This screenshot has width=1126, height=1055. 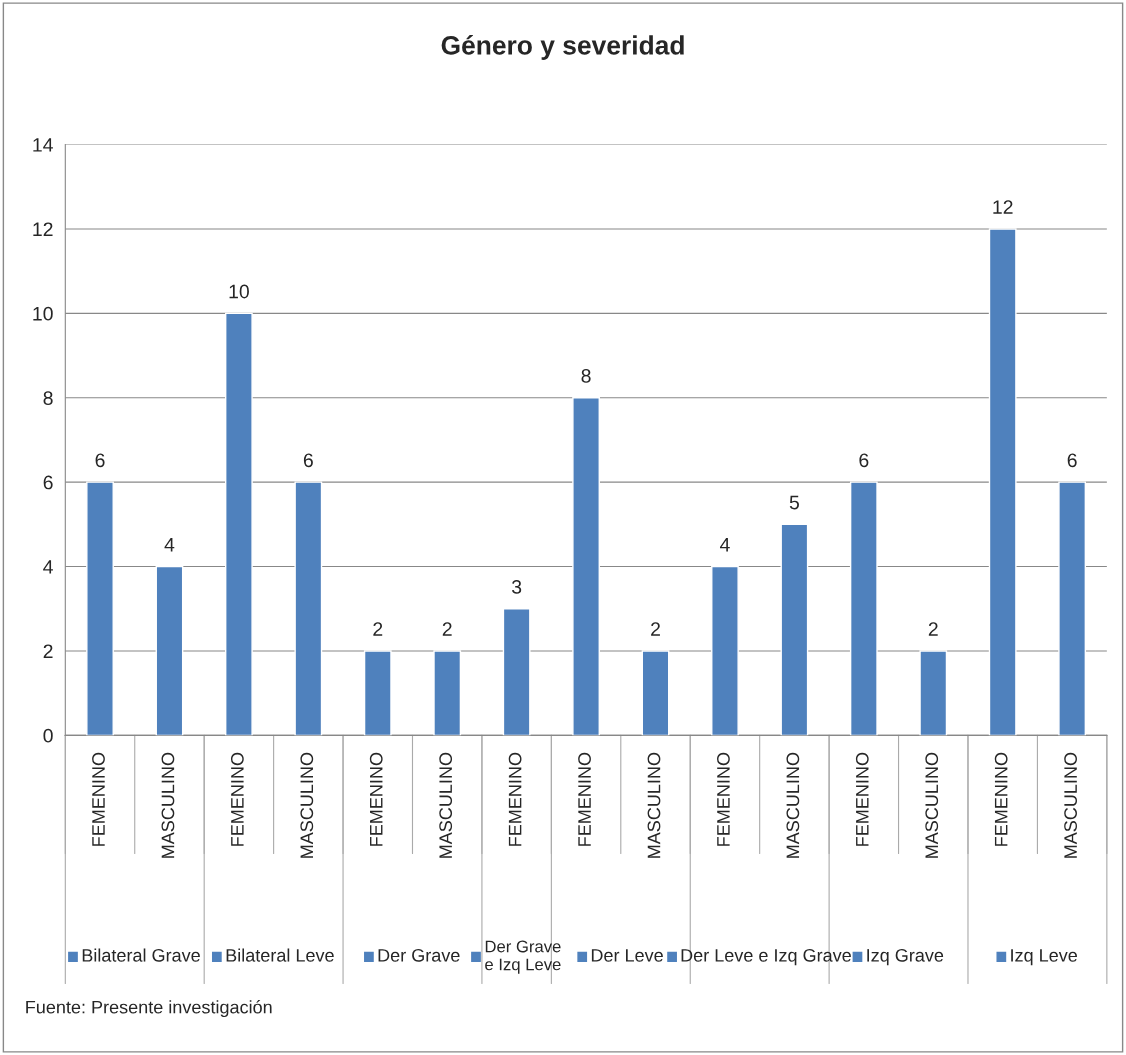 What do you see at coordinates (280, 955) in the screenshot?
I see `legend-label: Bilateral Leve` at bounding box center [280, 955].